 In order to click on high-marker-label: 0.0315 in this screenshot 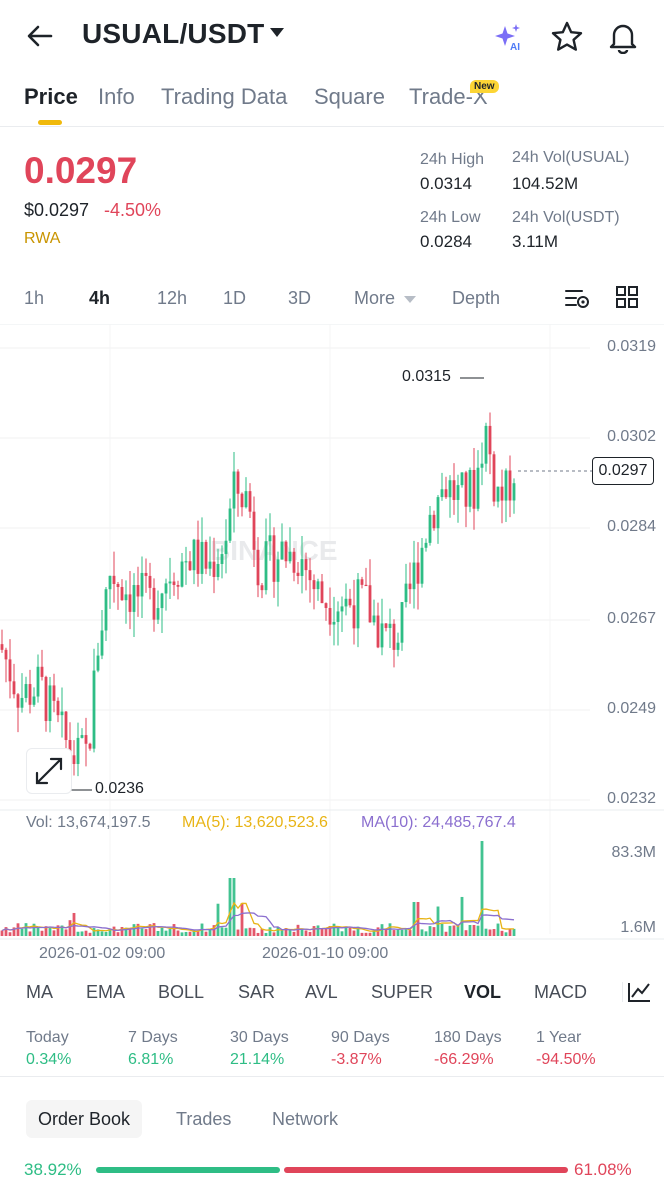, I will do `click(426, 376)`.